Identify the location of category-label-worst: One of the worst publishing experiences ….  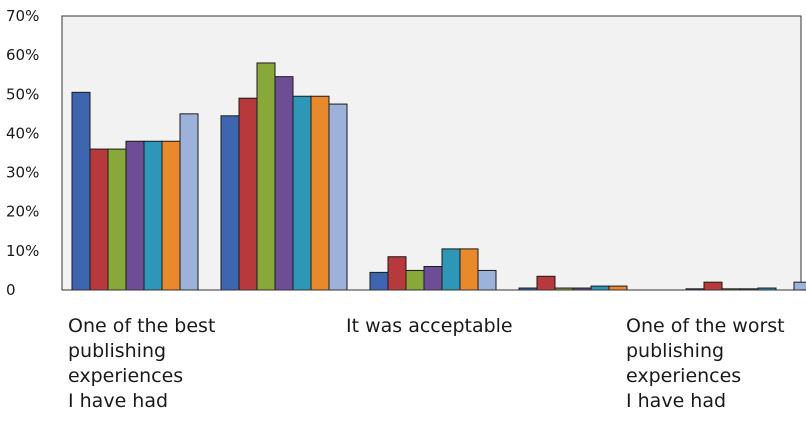
(705, 363).